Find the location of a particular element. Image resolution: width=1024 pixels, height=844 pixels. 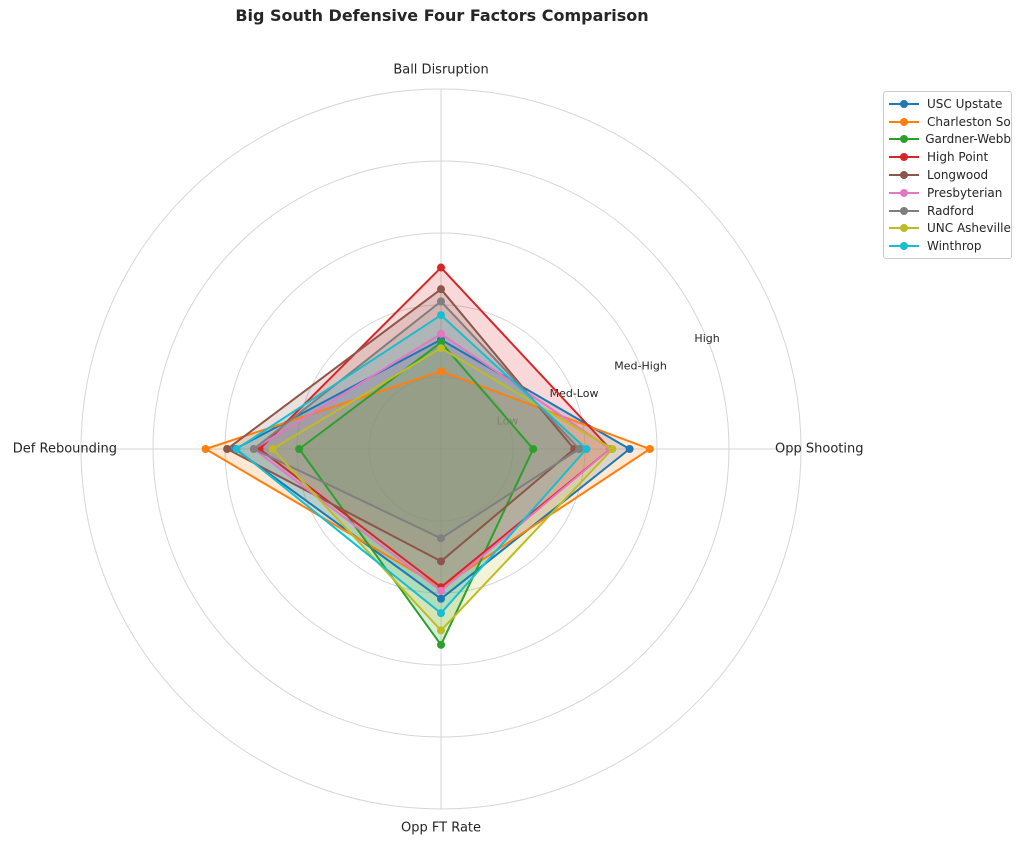

legend-item: Charleston So is located at coordinates (947, 122).